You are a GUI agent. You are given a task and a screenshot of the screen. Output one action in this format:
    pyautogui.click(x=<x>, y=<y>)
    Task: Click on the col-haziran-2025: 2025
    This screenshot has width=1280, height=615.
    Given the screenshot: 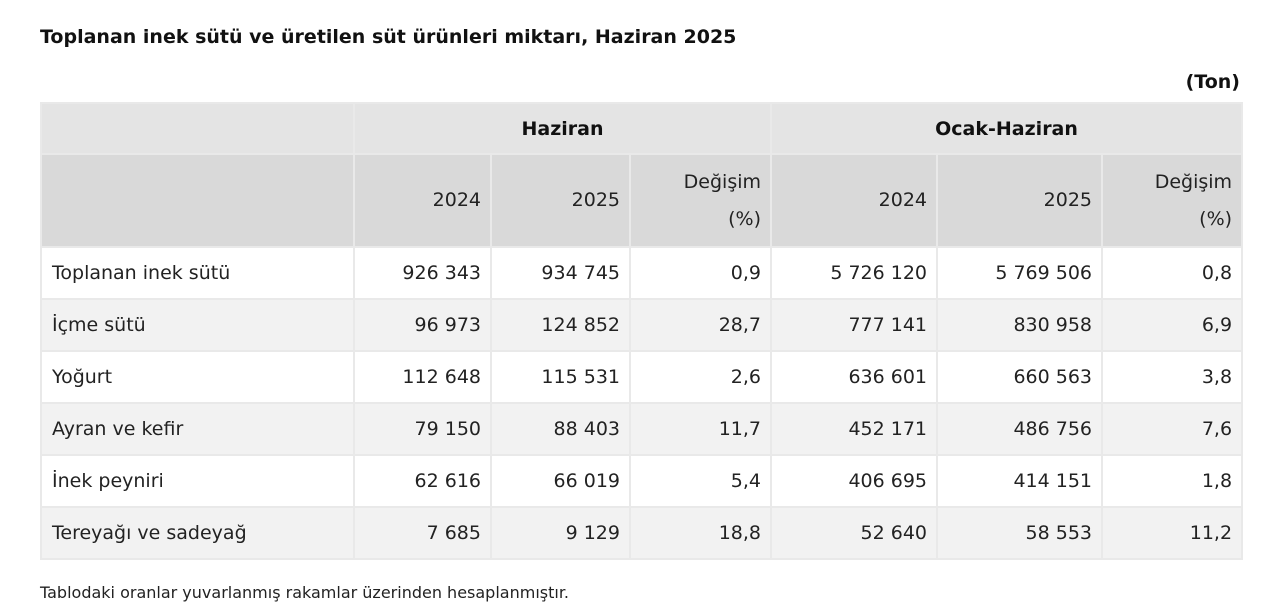 What is the action you would take?
    pyautogui.click(x=560, y=200)
    